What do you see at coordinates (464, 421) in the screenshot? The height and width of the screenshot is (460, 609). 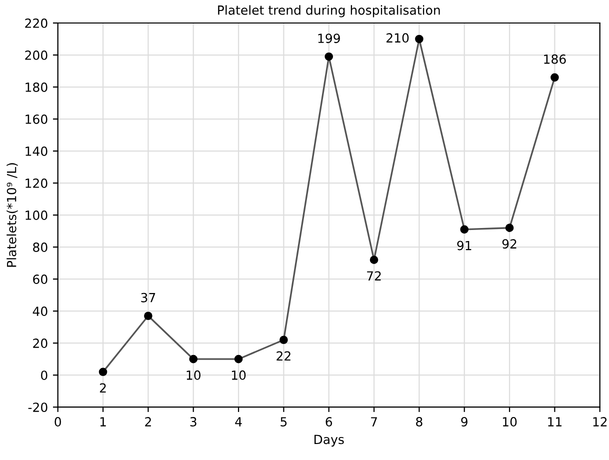 I see `x-tick-label: 9` at bounding box center [464, 421].